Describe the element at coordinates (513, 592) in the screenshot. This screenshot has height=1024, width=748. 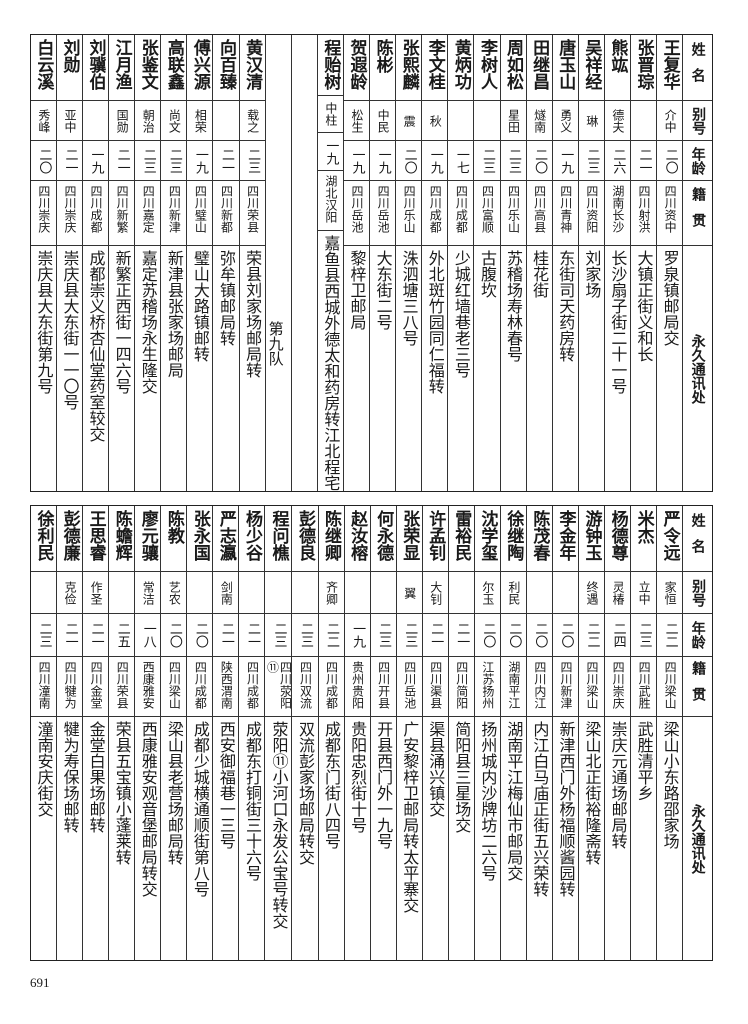
I see `alias-text: 利民` at that location.